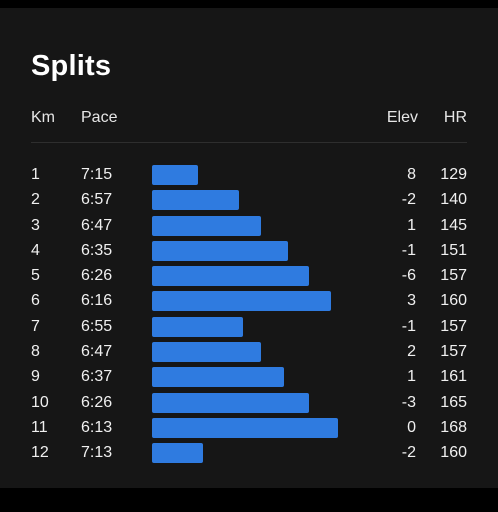 The image size is (498, 512). I want to click on split-row: 4 6:35 -1 151, so click(249, 251).